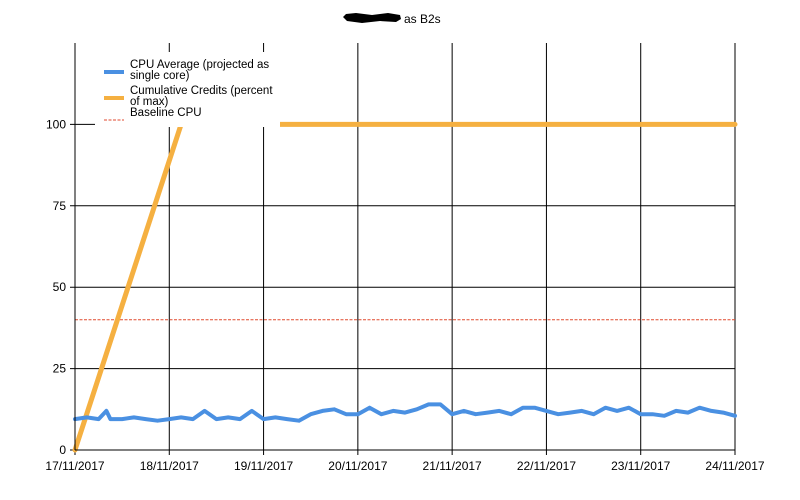 This screenshot has height=500, width=800. Describe the element at coordinates (640, 466) in the screenshot. I see `x-tick-label: 23/11/2017` at that location.